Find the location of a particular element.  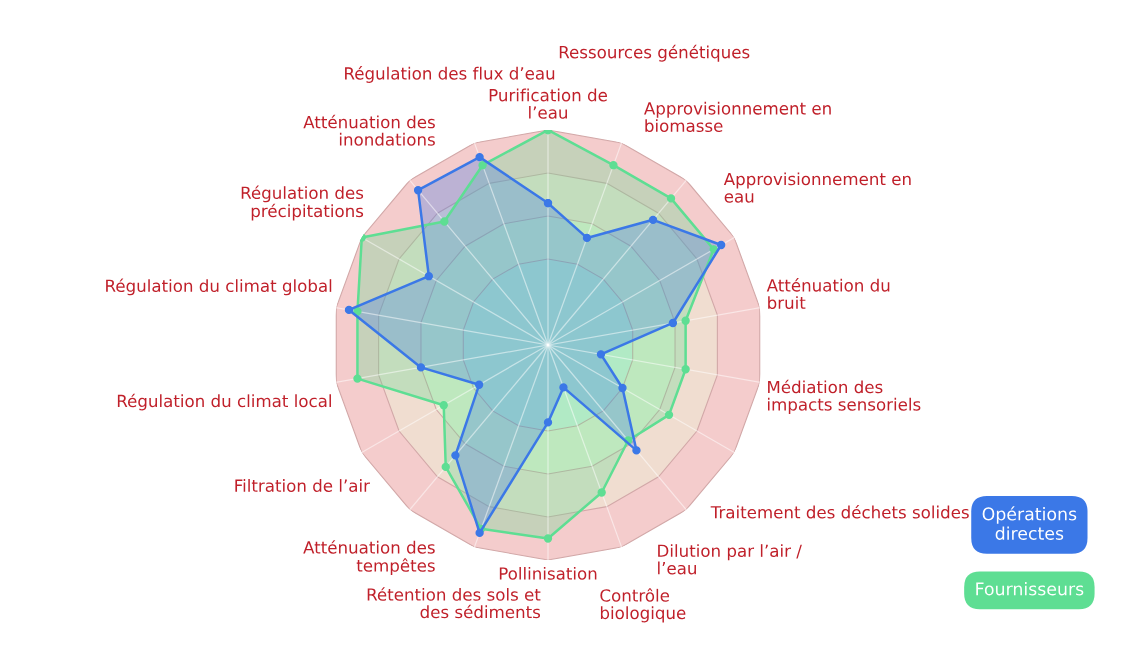

text: Fournisseurs is located at coordinates (1030, 589).